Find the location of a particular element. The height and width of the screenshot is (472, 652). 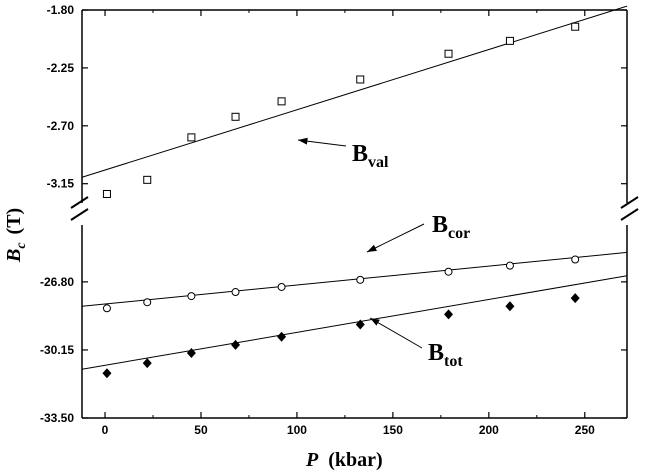

x-tick-label: 200 is located at coordinates (489, 430).